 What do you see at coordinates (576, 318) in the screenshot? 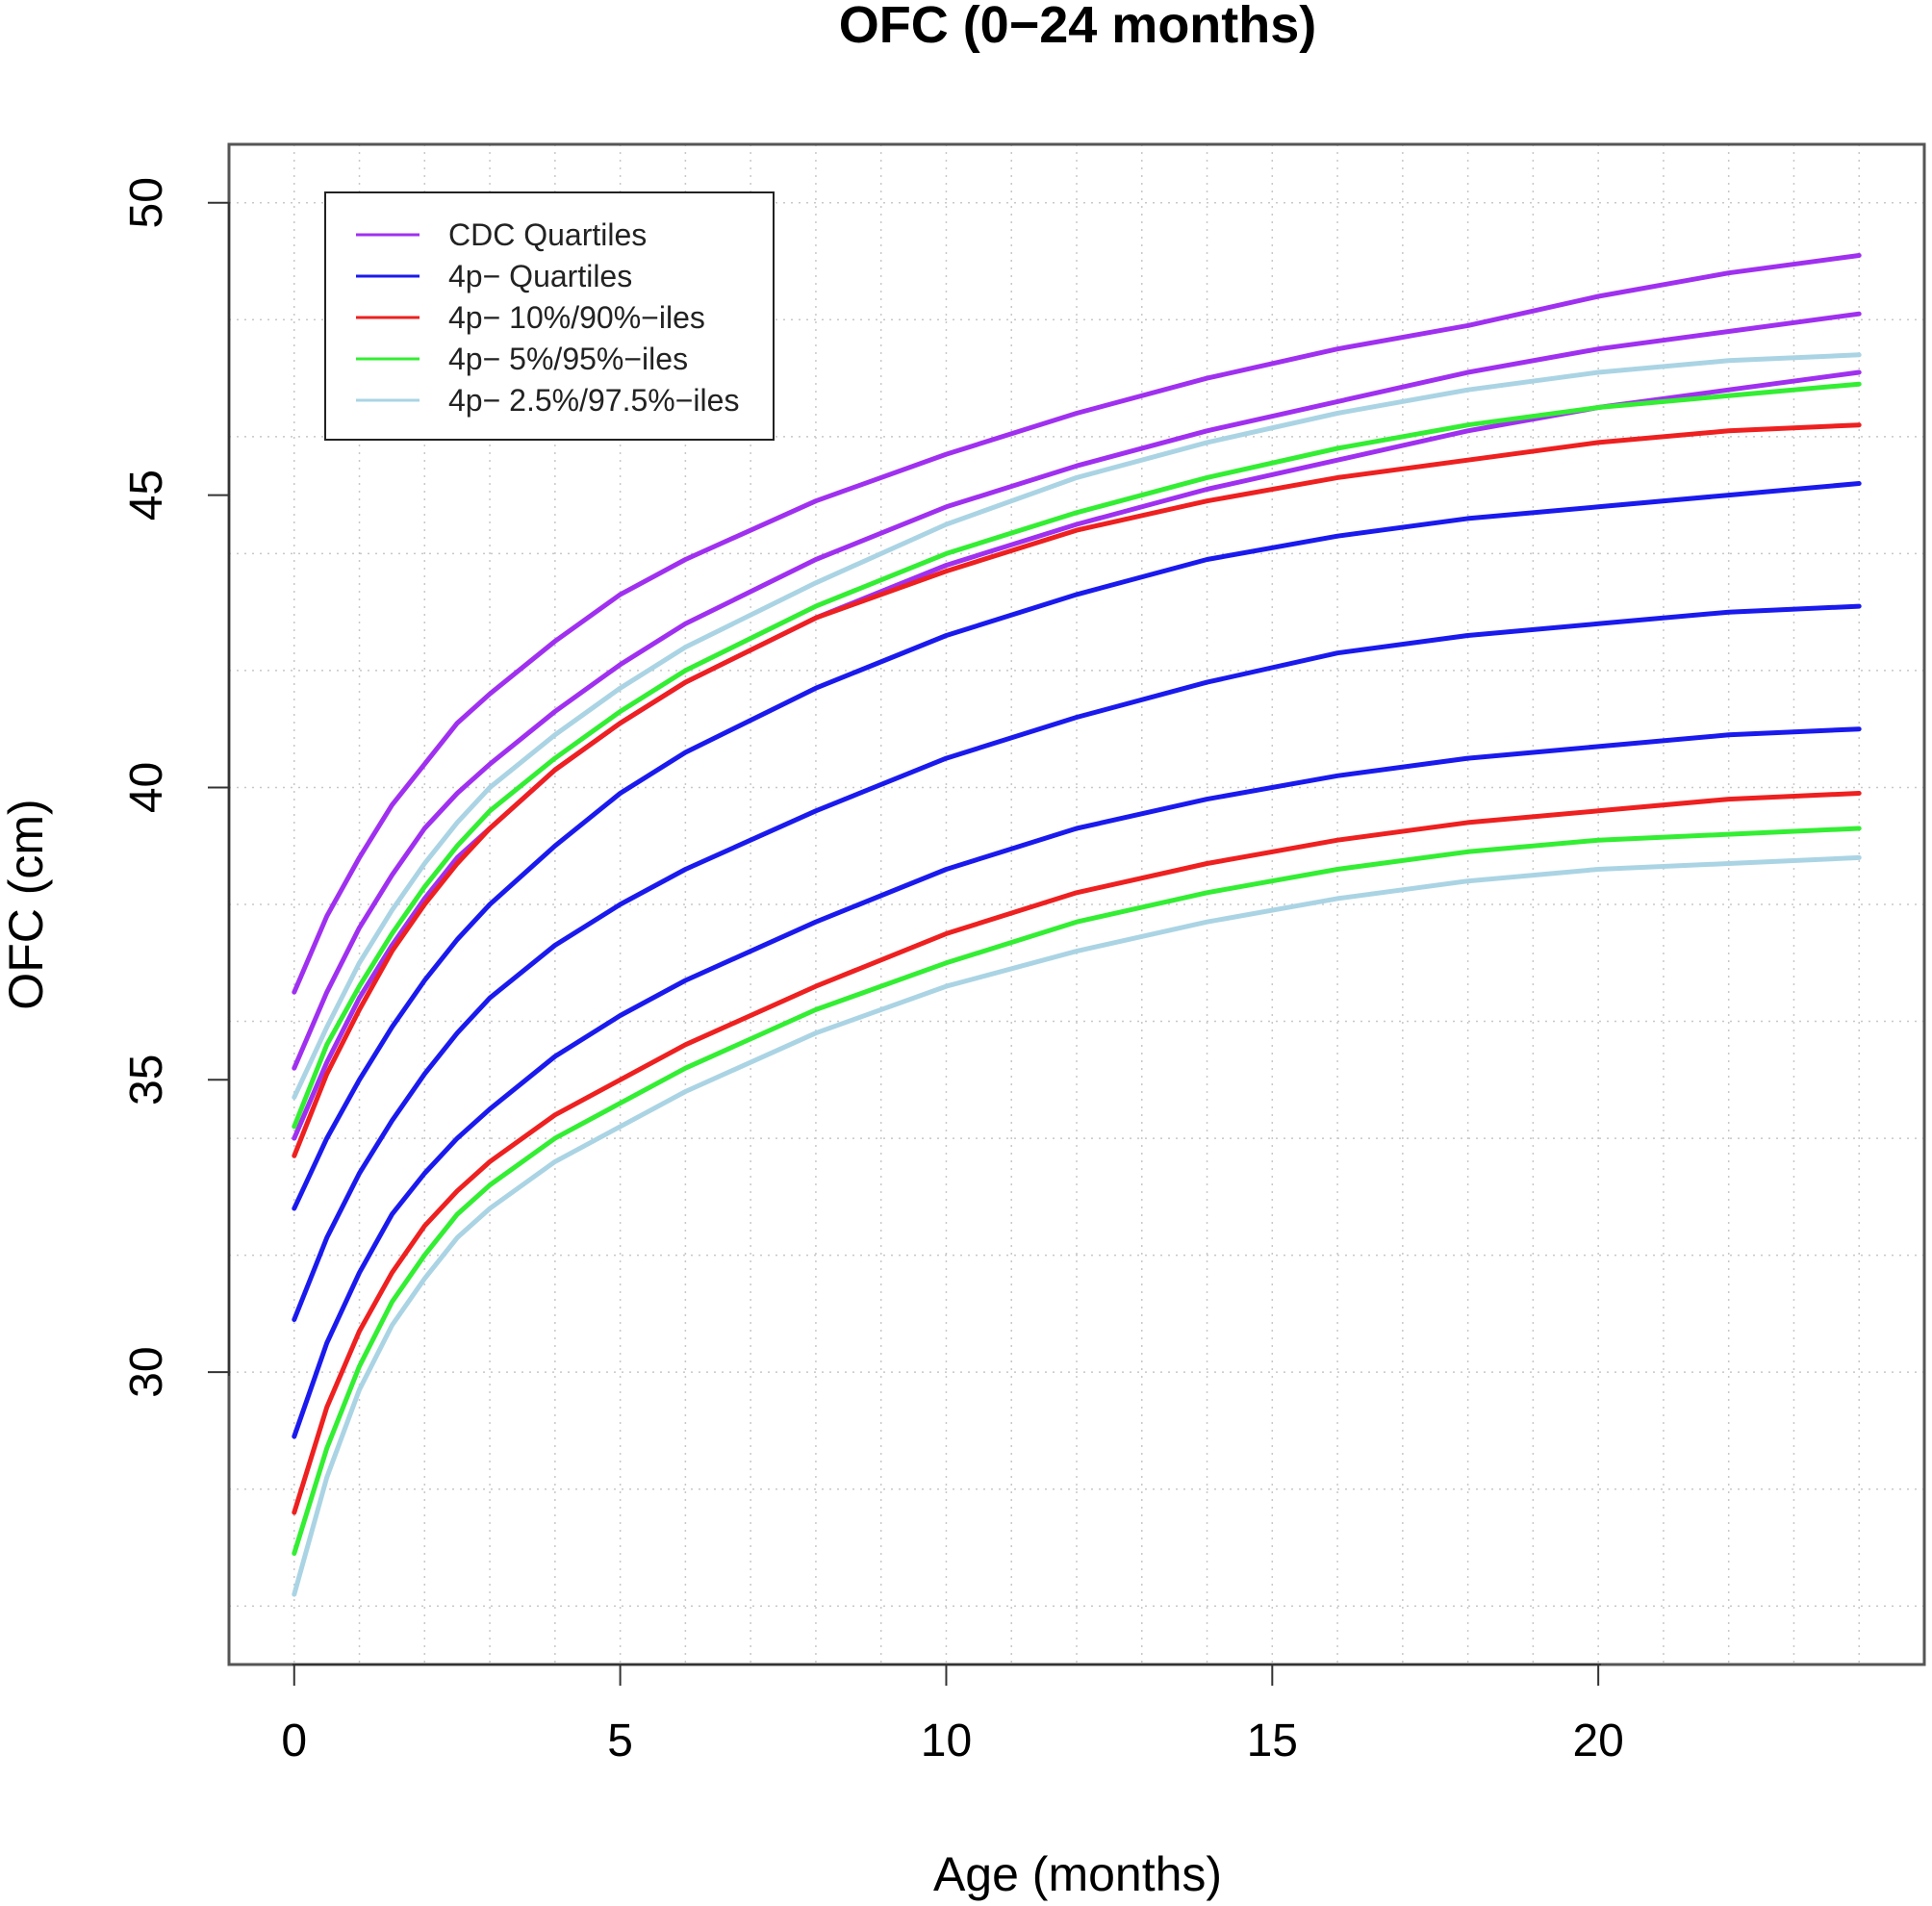
I see `legend-label: 4p− 10%/90%−iles` at bounding box center [576, 318].